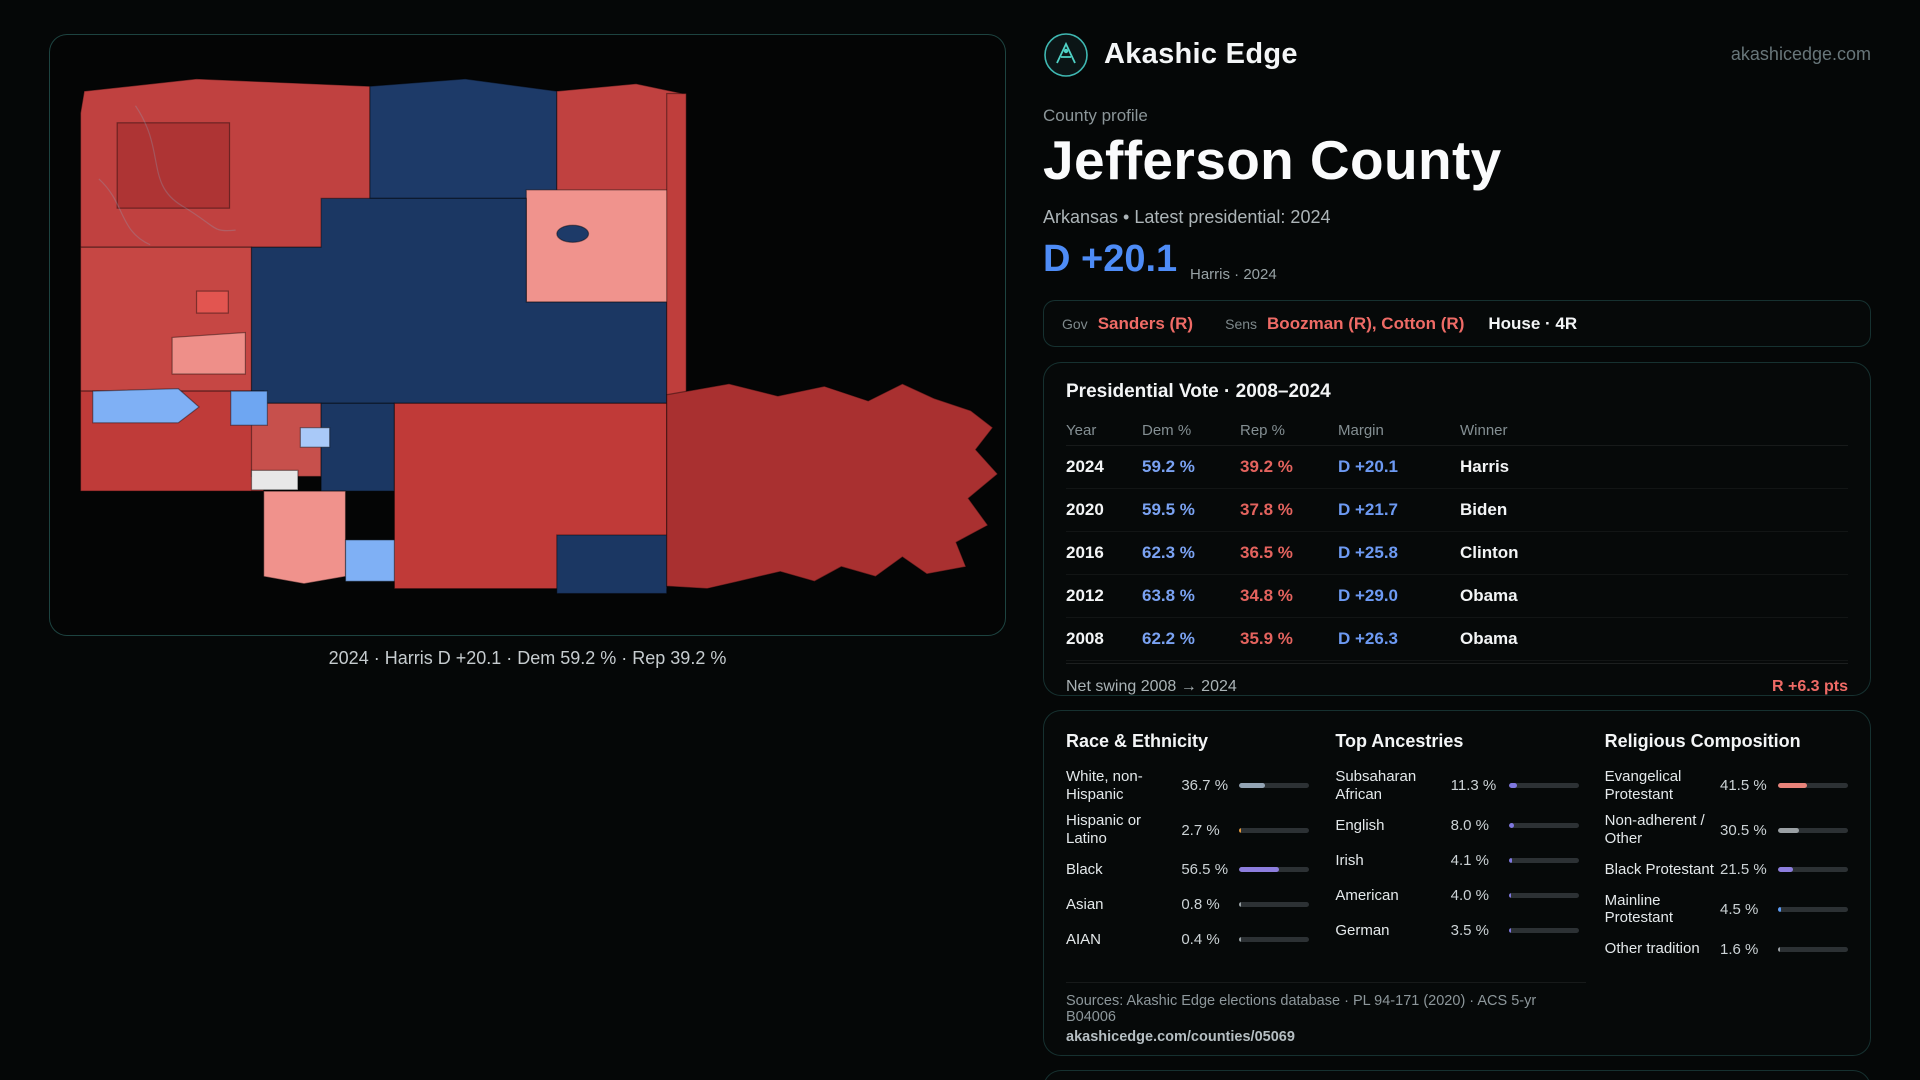 The image size is (1920, 1080). Describe the element at coordinates (1180, 1037) in the screenshot. I see `county-permalink: akashicedge.com/counties/05069` at that location.